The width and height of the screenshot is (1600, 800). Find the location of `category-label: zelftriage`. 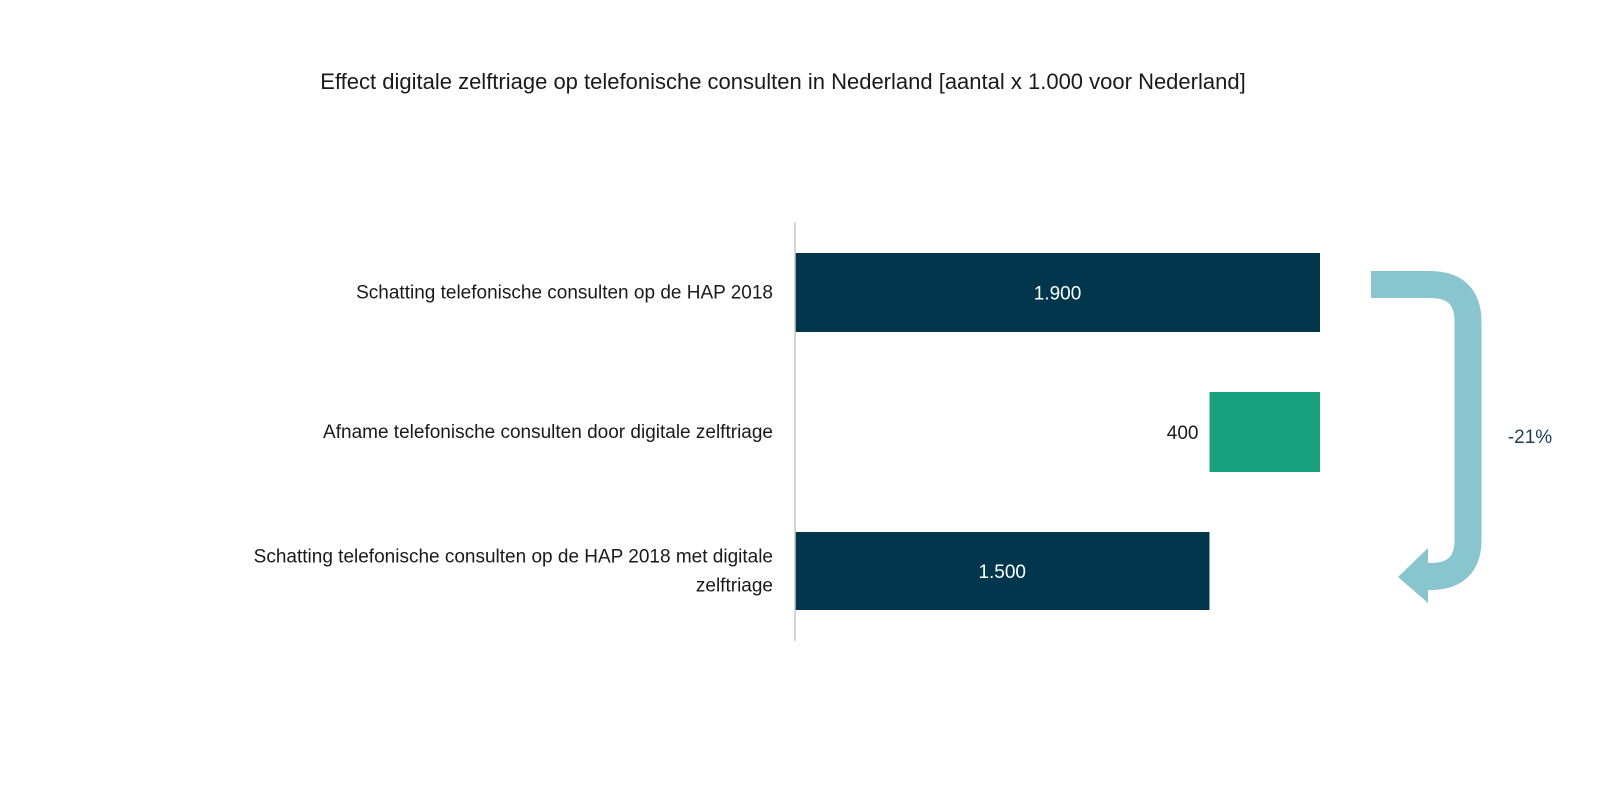

category-label: zelftriage is located at coordinates (734, 586).